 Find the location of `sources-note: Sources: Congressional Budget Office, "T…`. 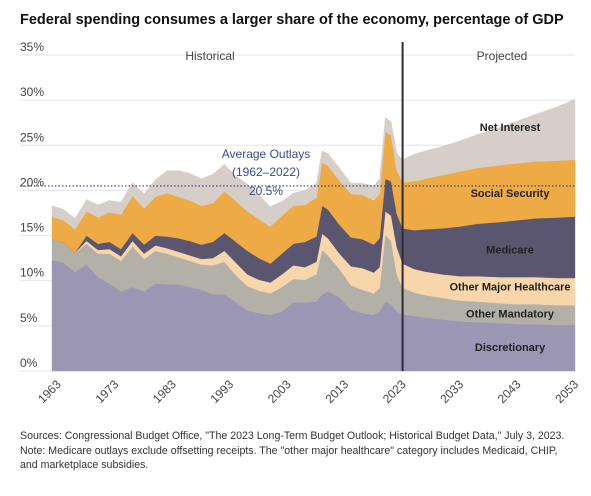

sources-note: Sources: Congressional Budget Office, "T… is located at coordinates (300, 451).